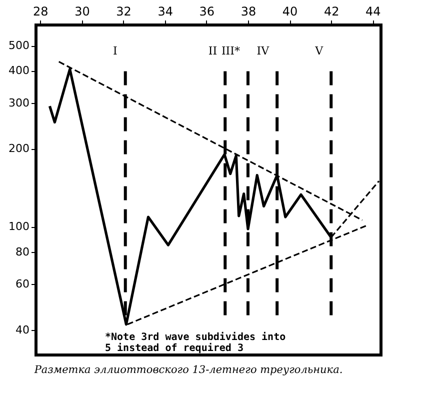  Describe the element at coordinates (213, 51) in the screenshot. I see `ref-line-label: II` at that location.